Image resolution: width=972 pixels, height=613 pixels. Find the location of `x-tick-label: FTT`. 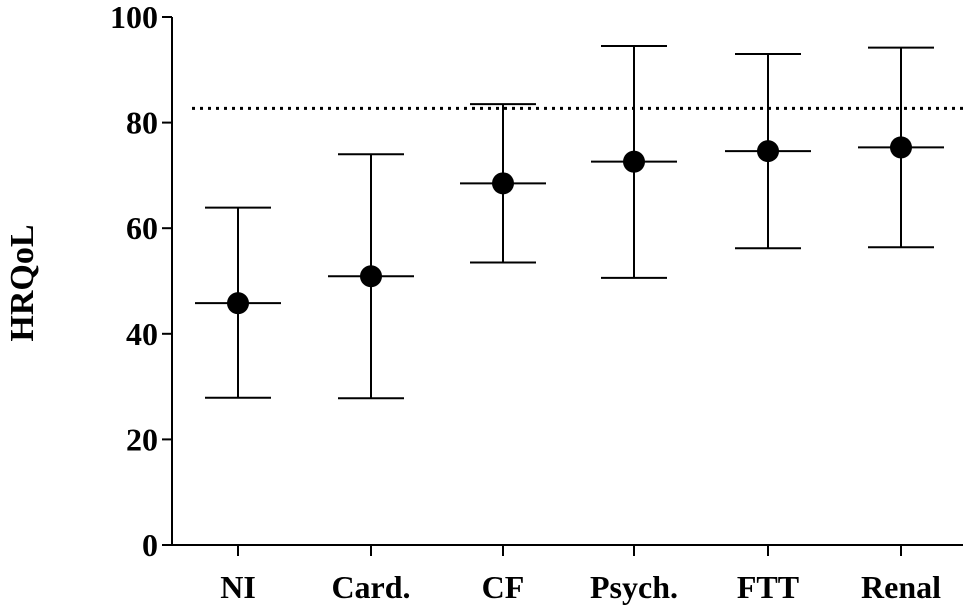

x-tick-label: FTT is located at coordinates (768, 587).